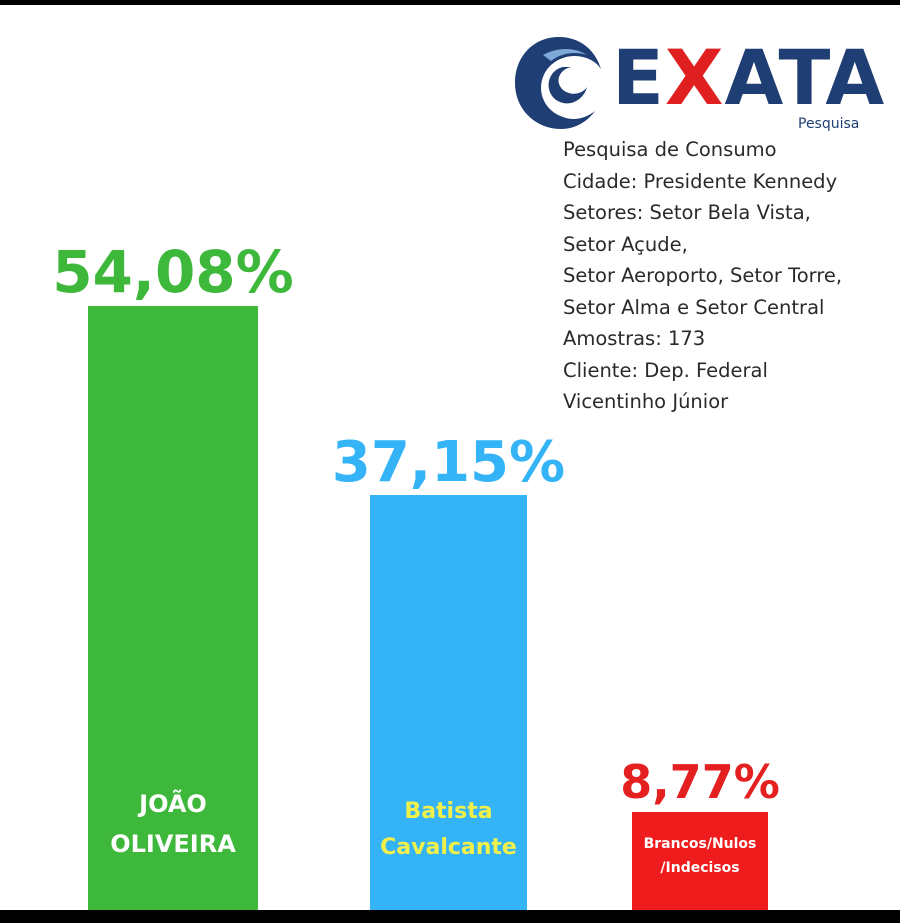  I want to click on brand-subtitle: Pesquisa, so click(829, 124).